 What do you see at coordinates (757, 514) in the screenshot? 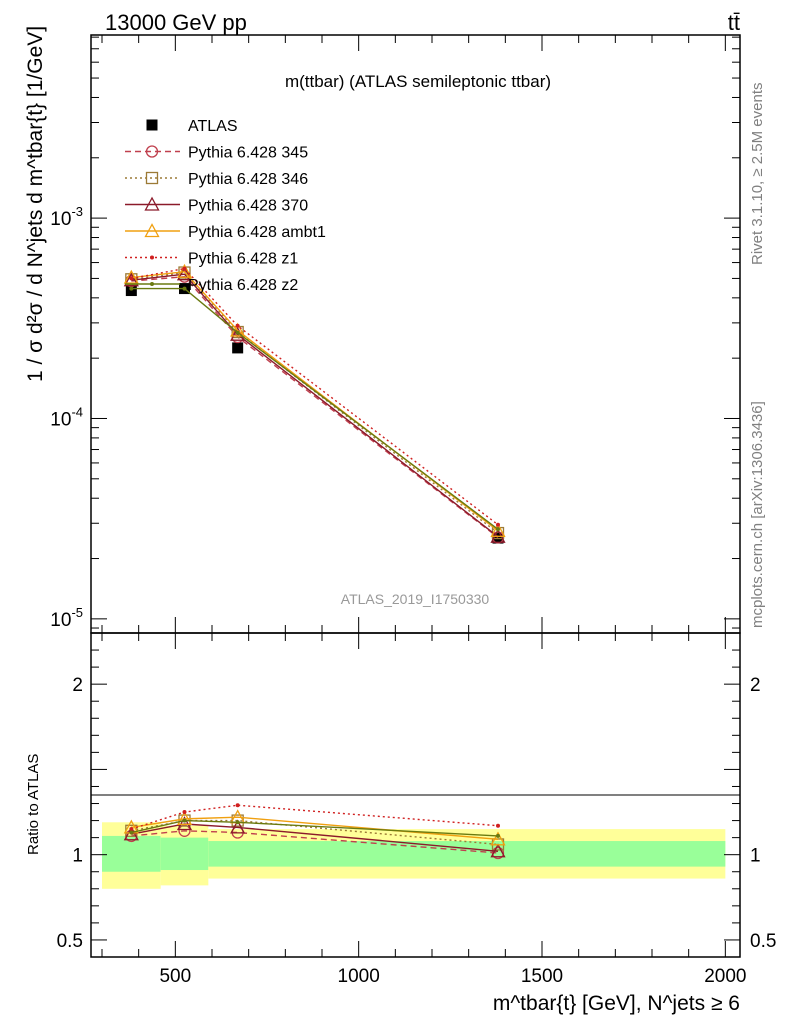
I see `mcplots-label: mcplots.cern.ch [arXiv:1306.3436]` at bounding box center [757, 514].